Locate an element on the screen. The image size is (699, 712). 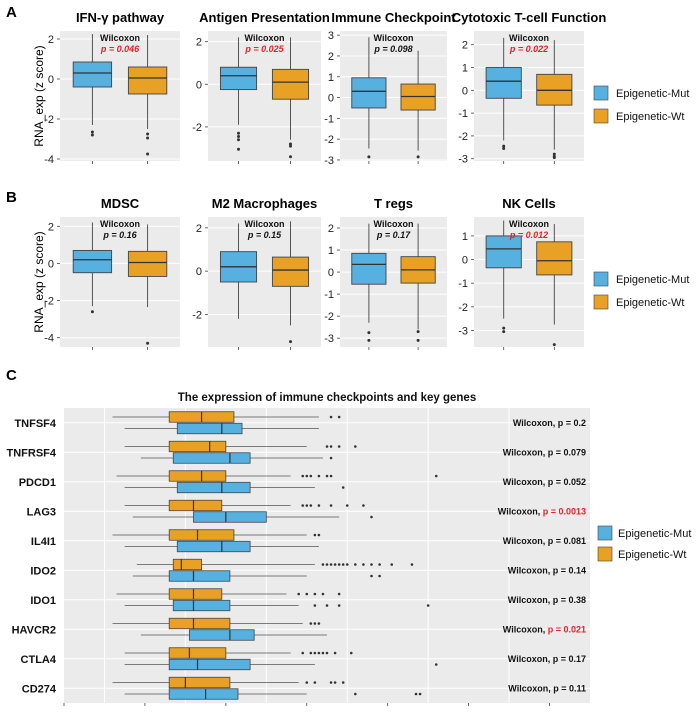
y-tick-label: 1 is located at coordinates (331, 251).